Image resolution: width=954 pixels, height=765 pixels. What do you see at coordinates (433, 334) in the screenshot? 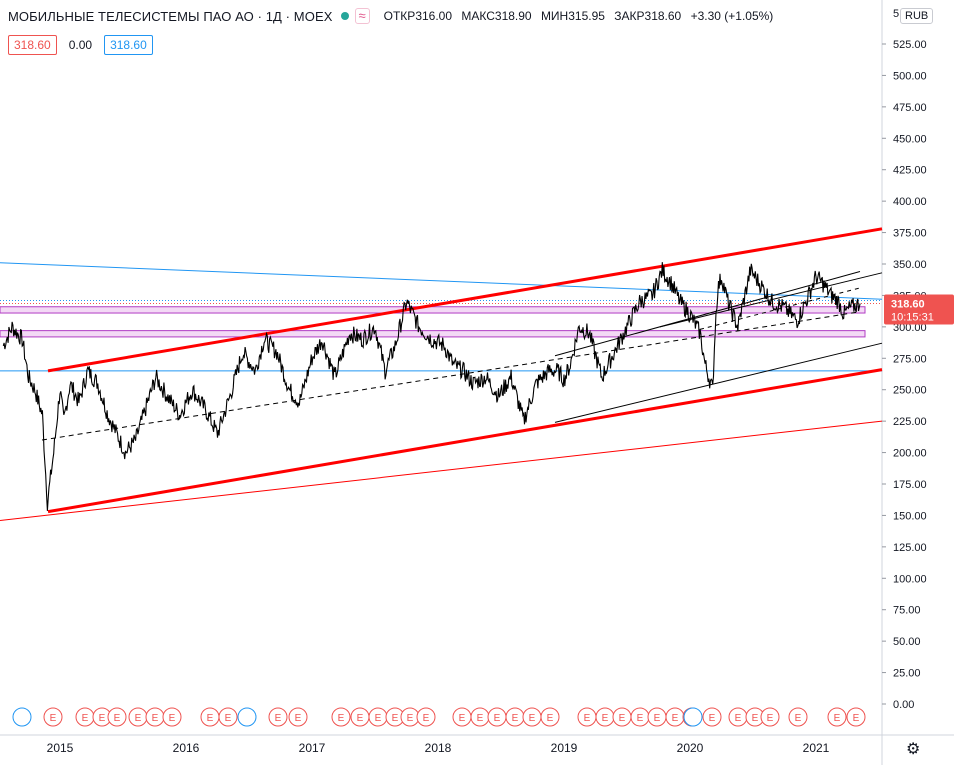
I see `resistance-zone-lower` at bounding box center [433, 334].